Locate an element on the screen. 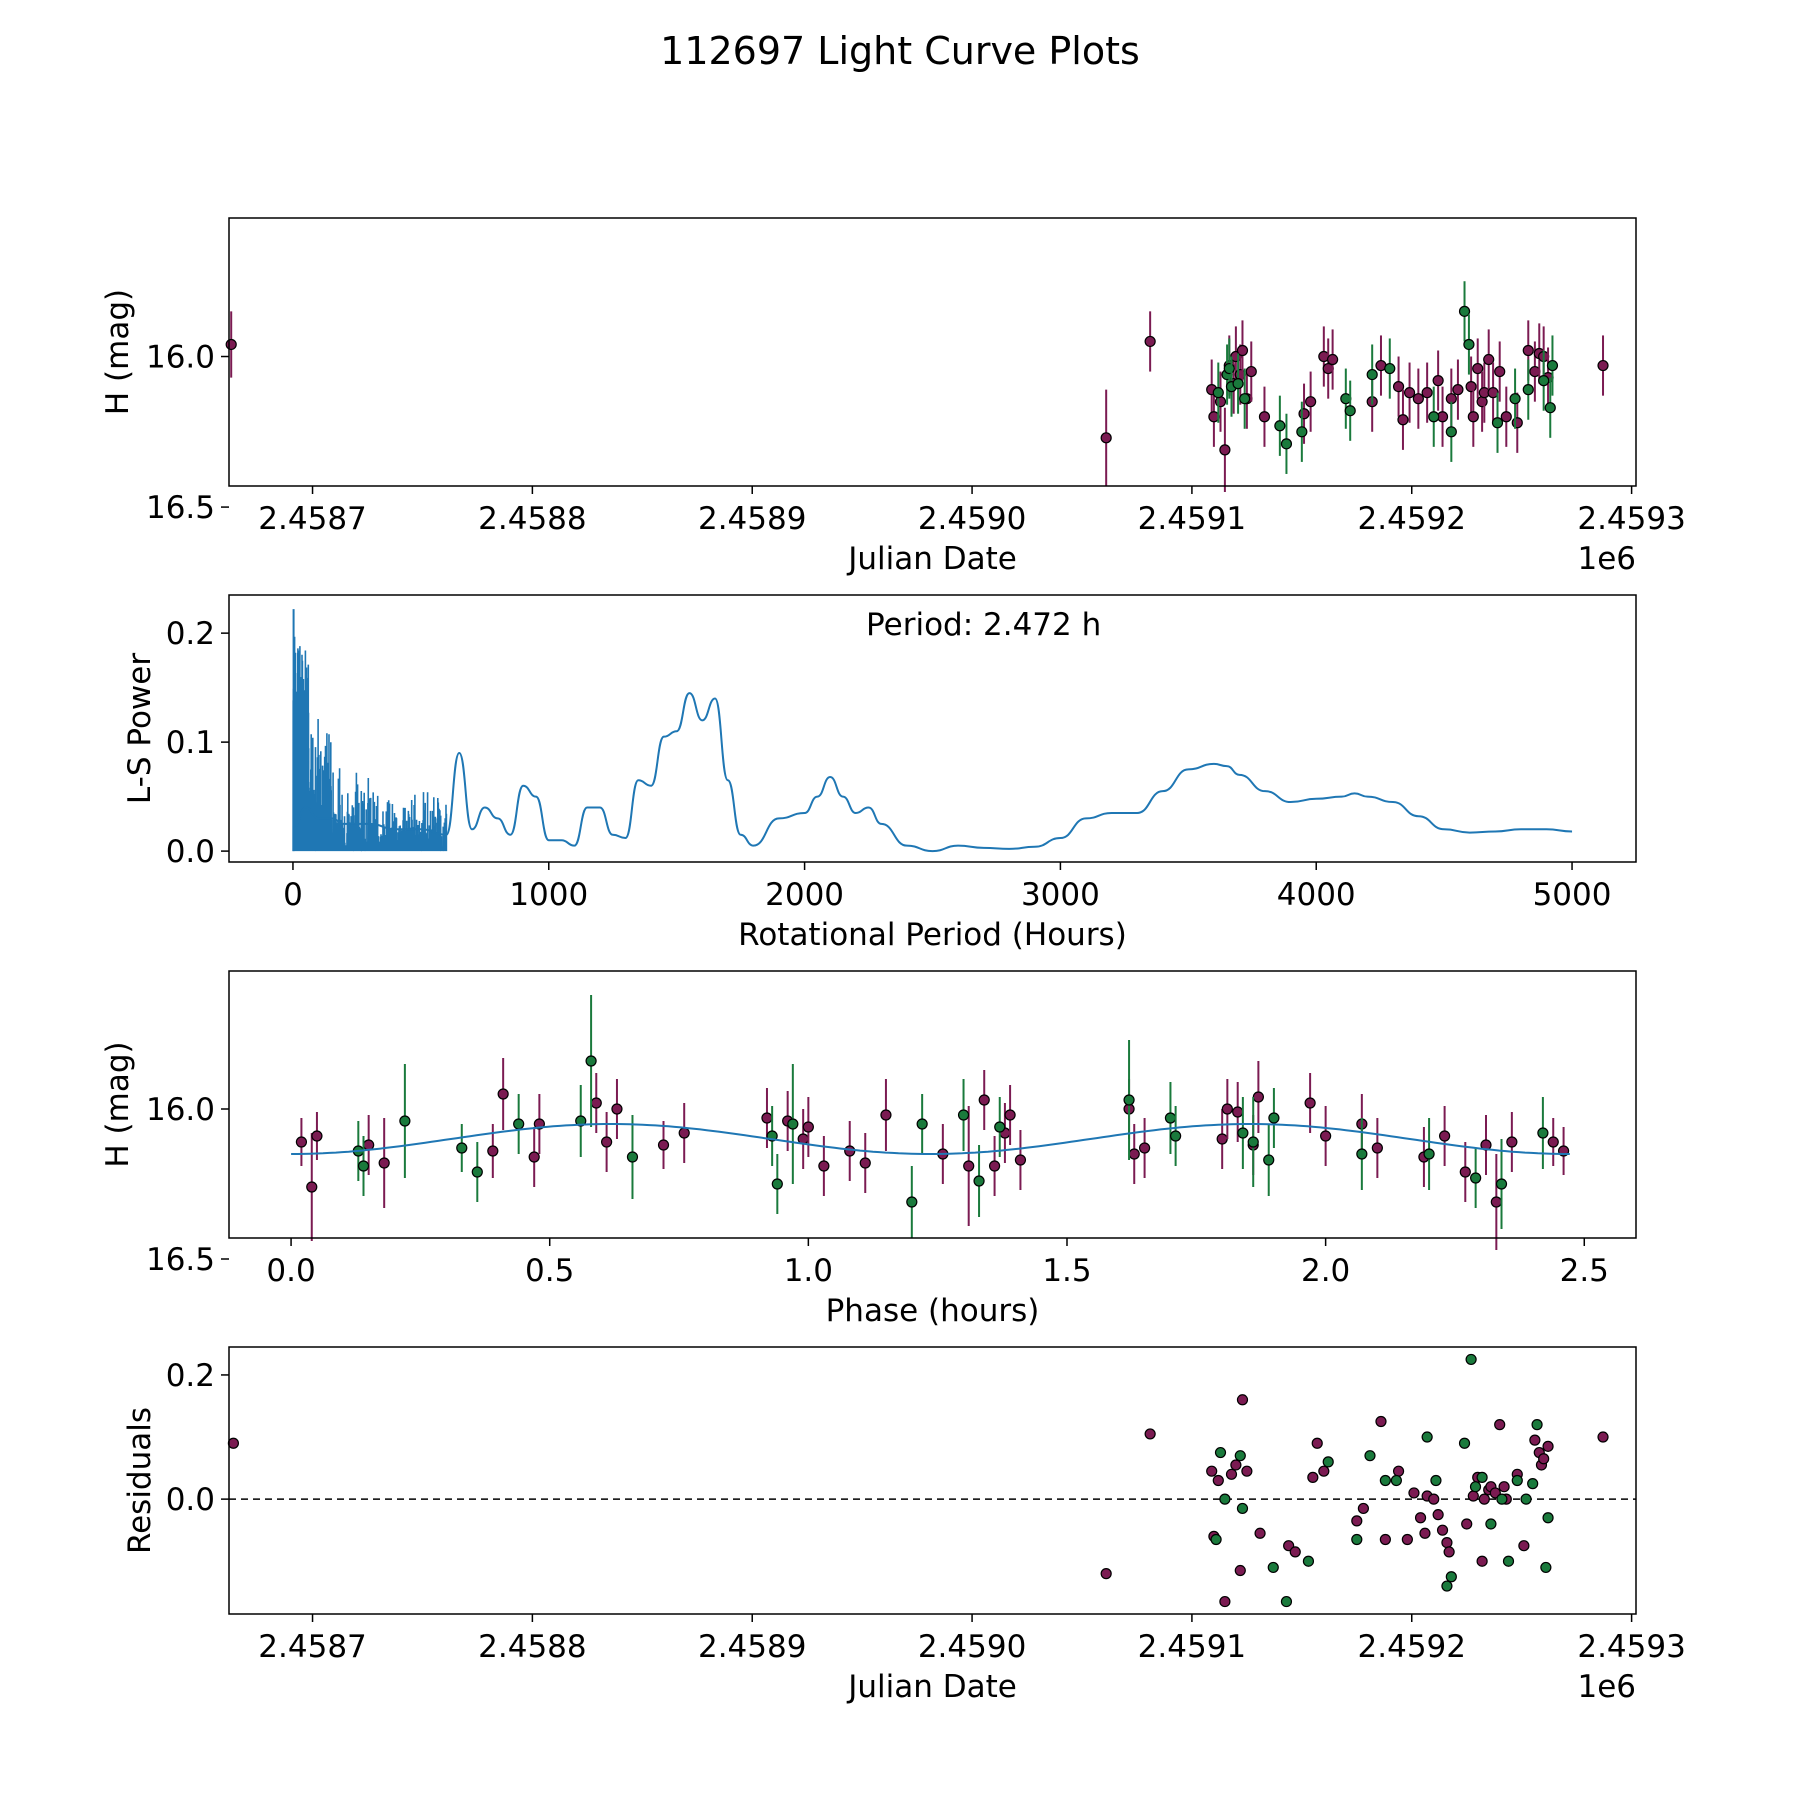  figure-title: 112697 Light Curve Plots is located at coordinates (900, 51).